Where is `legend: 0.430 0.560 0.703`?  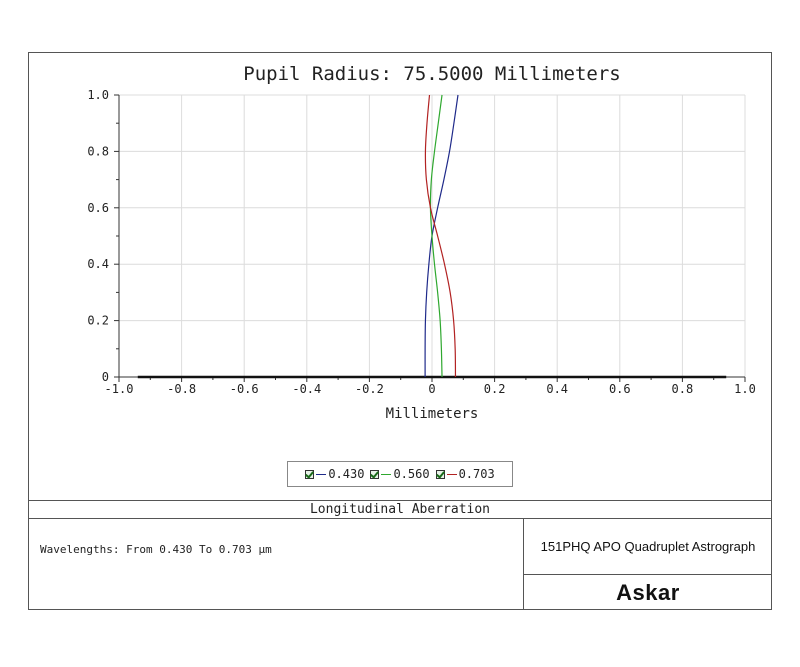
legend: 0.430 0.560 0.703 is located at coordinates (400, 474).